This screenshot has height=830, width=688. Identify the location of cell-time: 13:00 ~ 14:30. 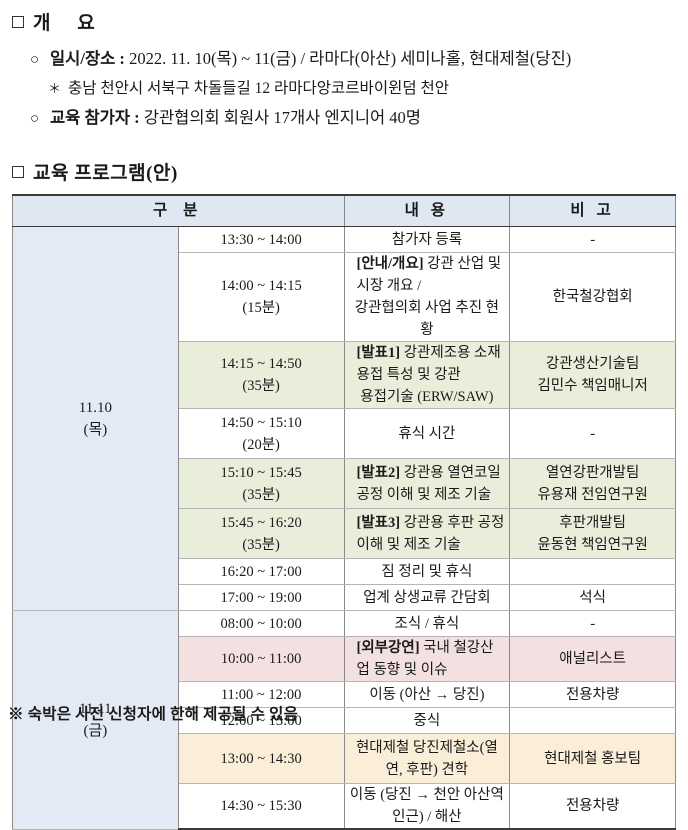
(261, 758).